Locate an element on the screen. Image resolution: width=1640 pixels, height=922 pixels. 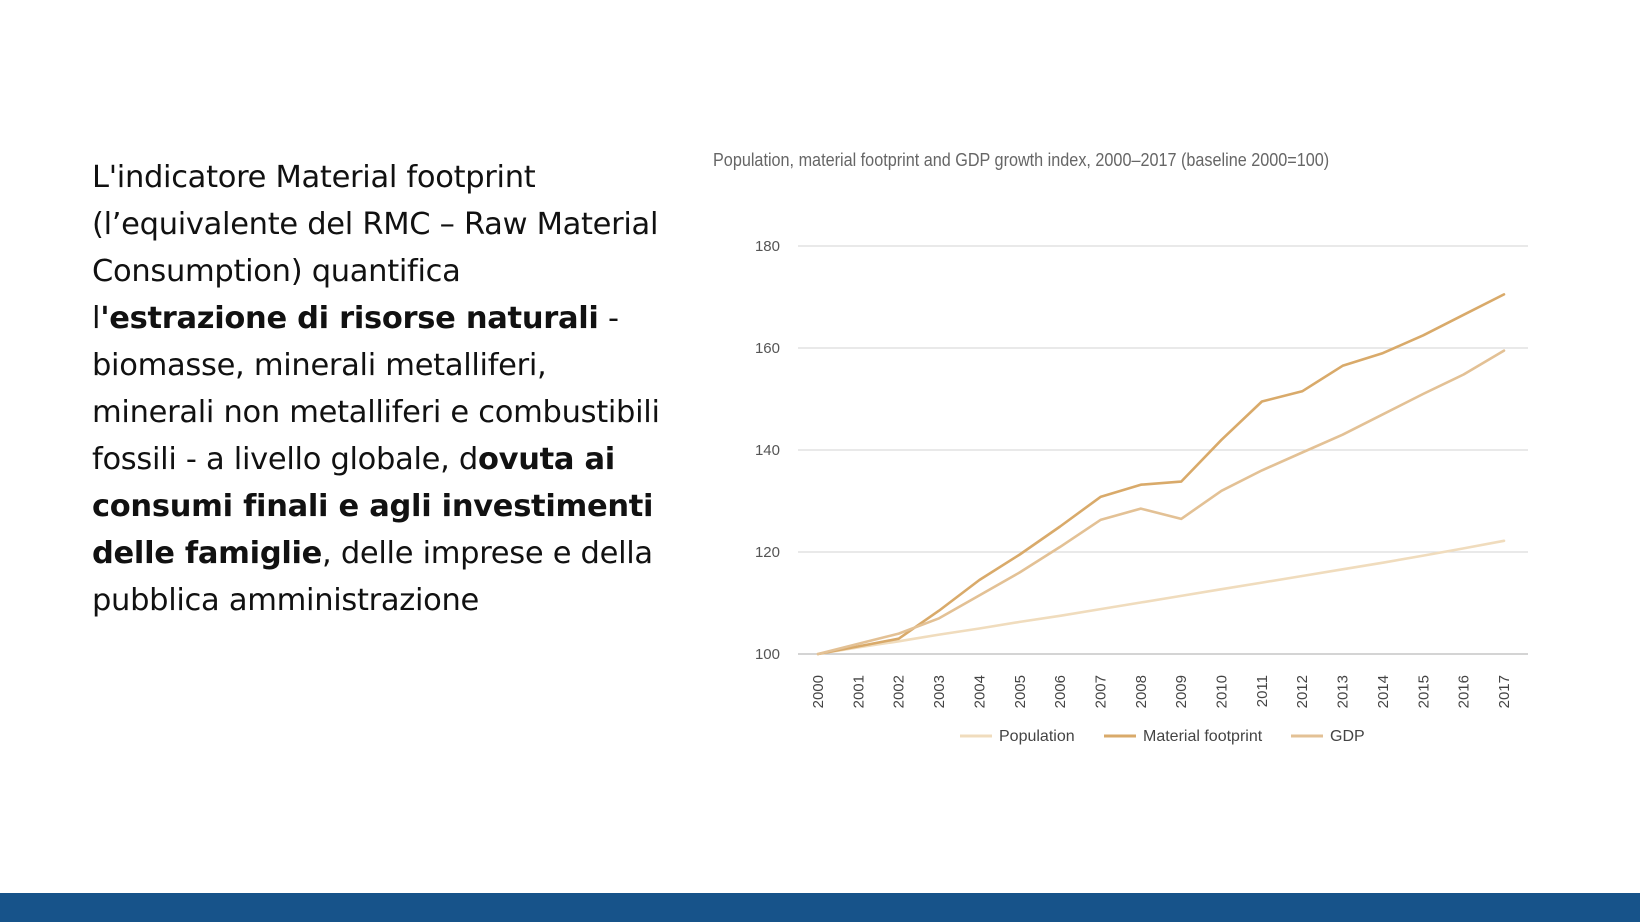
series-line-gdp is located at coordinates (1161, 502).